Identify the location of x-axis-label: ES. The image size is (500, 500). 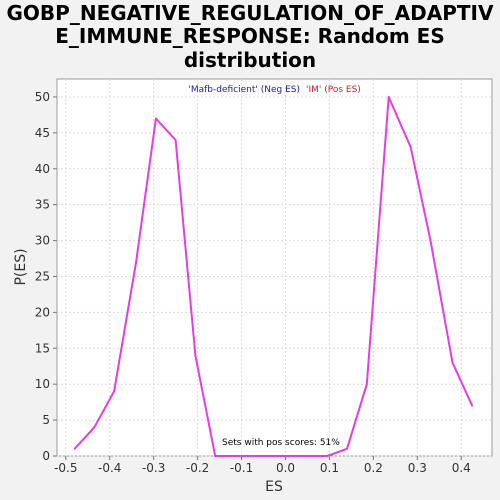
(274, 487).